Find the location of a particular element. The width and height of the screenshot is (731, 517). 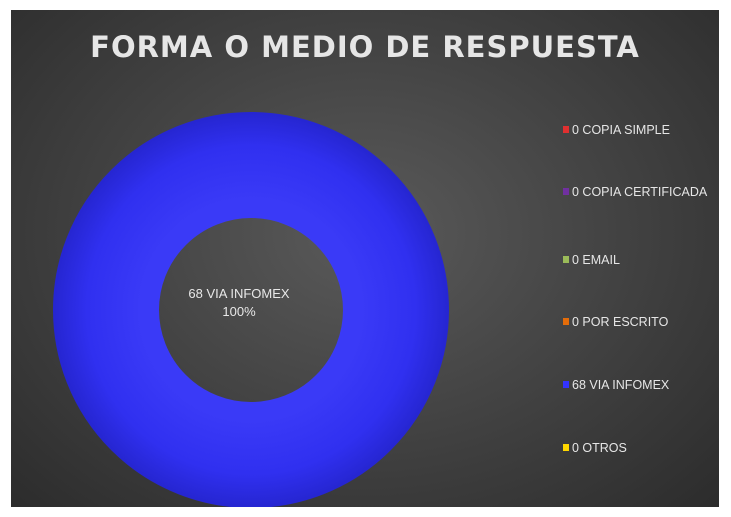

legend-label-copia-simple: 0 COPIA SIMPLE is located at coordinates (621, 130).